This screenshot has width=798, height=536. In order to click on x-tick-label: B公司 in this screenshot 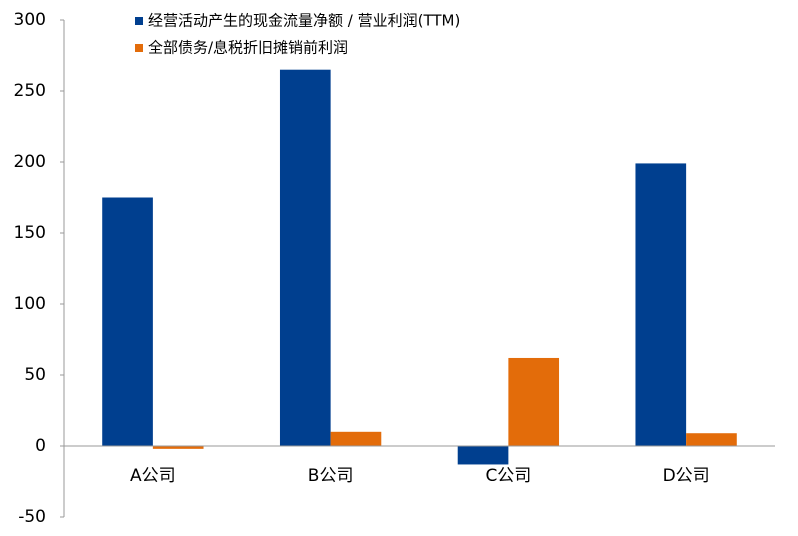, I will do `click(331, 476)`.